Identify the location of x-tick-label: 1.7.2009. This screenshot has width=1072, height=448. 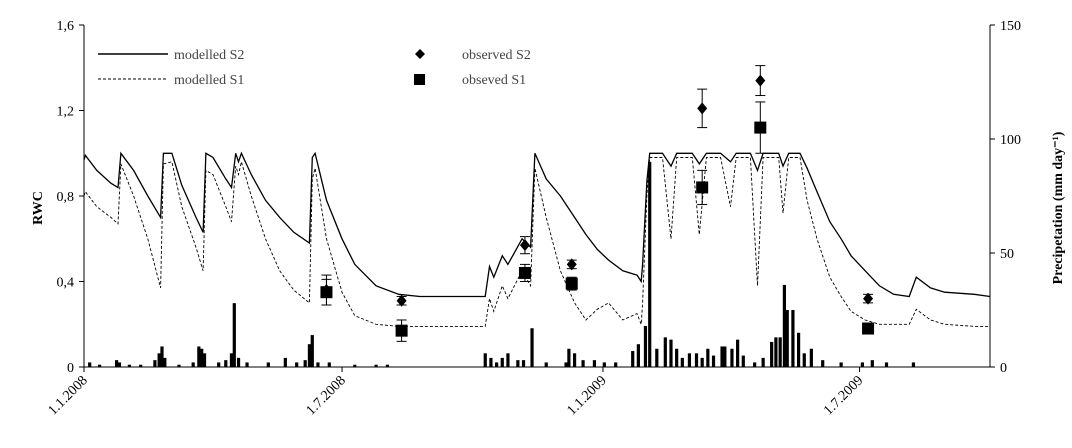
(843, 395).